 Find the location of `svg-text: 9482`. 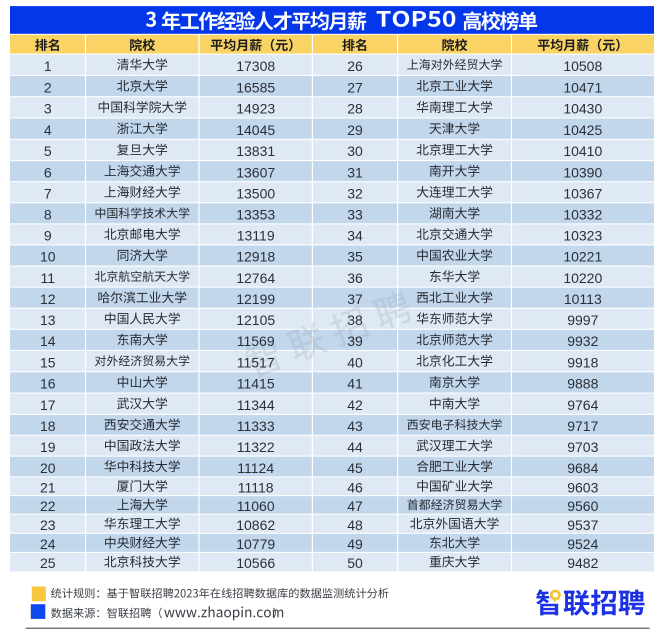

svg-text: 9482 is located at coordinates (582, 563).